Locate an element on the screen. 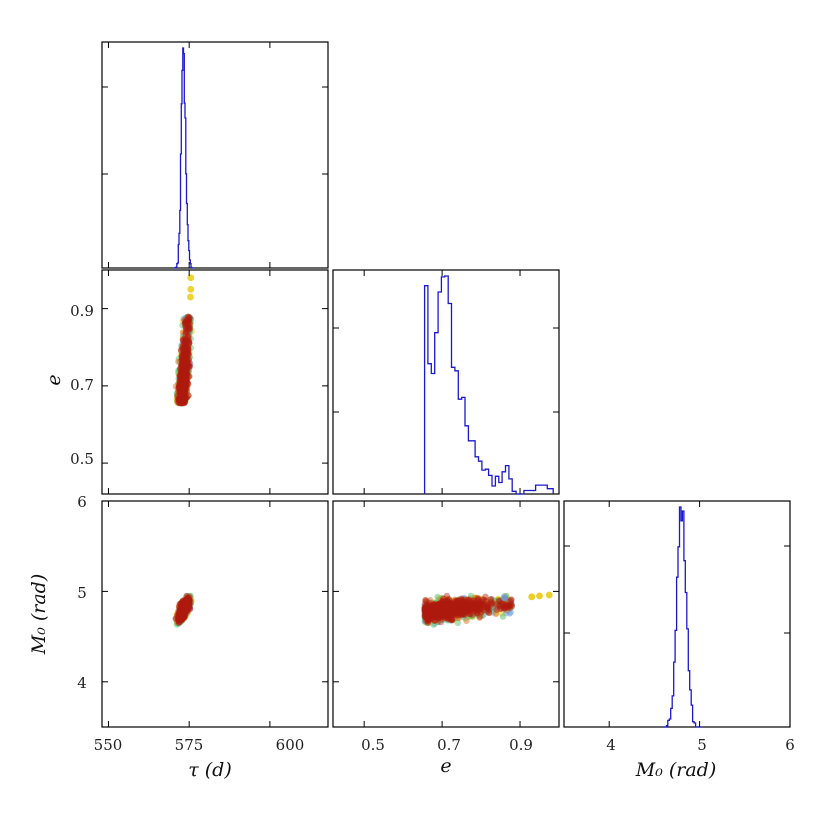 The height and width of the screenshot is (830, 830). e-tau-points is located at coordinates (183, 360).